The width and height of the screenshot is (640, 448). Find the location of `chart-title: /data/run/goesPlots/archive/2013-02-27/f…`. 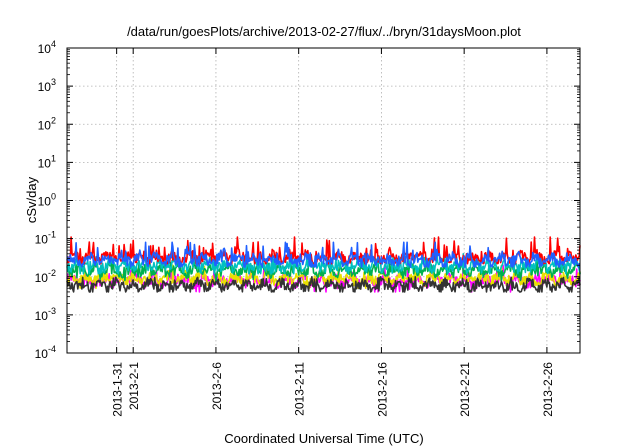

chart-title: /data/run/goesPlots/archive/2013-02-27/f… is located at coordinates (324, 31).